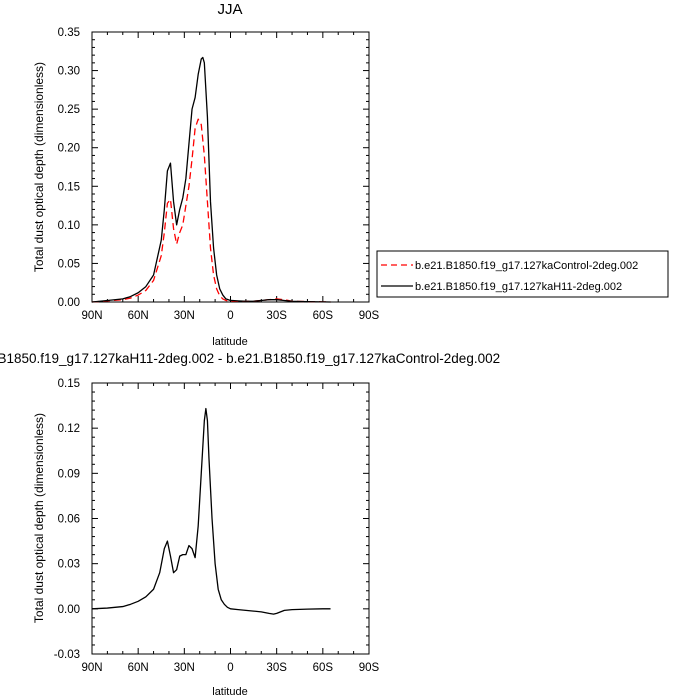 The width and height of the screenshot is (700, 700). I want to click on bottom-y-axis-label: Total dust optical depth (dimensionless), so click(39, 518).